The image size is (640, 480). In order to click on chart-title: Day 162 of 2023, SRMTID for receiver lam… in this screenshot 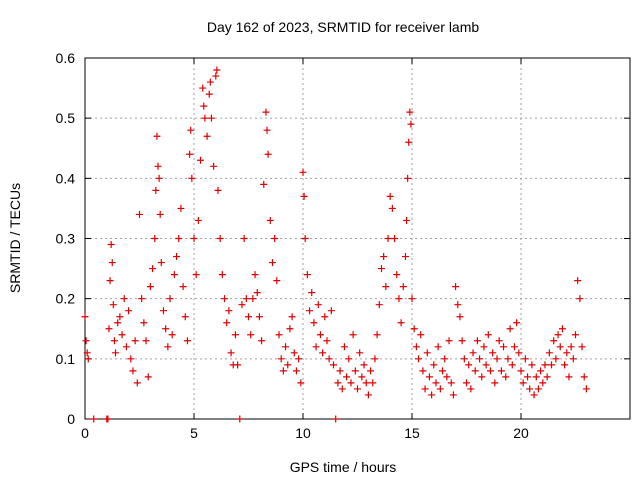, I will do `click(343, 27)`.